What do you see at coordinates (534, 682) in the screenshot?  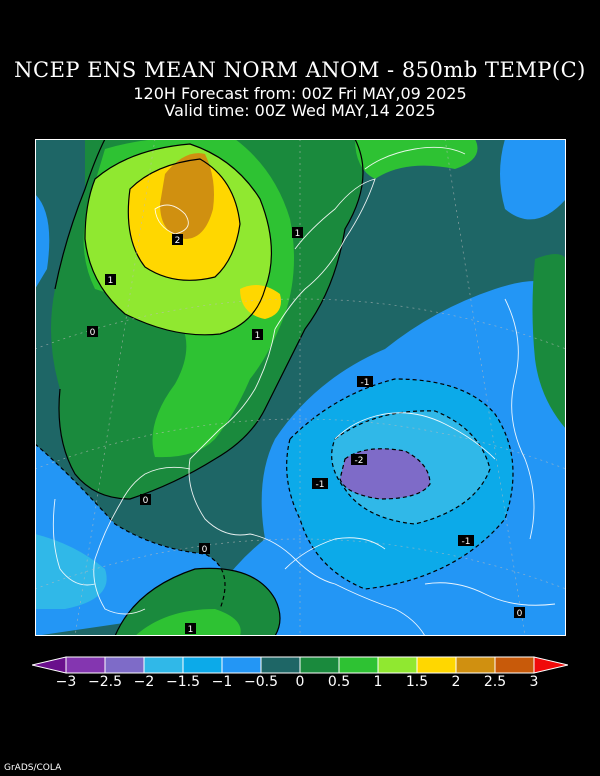 I see `colorbar-tick-label: 3` at bounding box center [534, 682].